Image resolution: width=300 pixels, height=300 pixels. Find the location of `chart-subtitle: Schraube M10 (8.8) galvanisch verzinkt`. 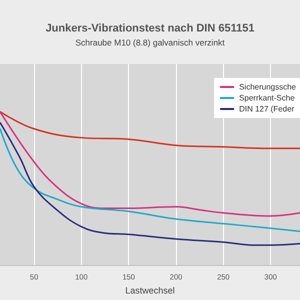

chart-subtitle: Schraube M10 (8.8) galvanisch verzinkt is located at coordinates (150, 43).